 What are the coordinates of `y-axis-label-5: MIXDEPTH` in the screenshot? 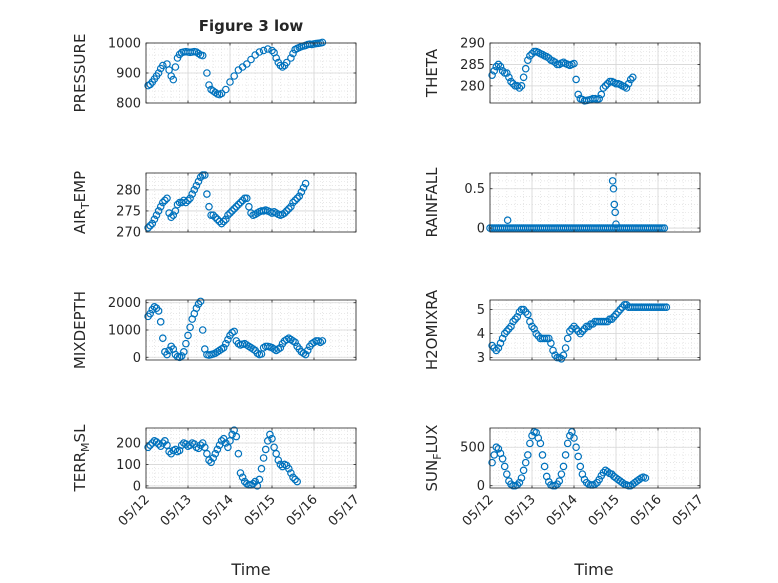 It's located at (80, 330).